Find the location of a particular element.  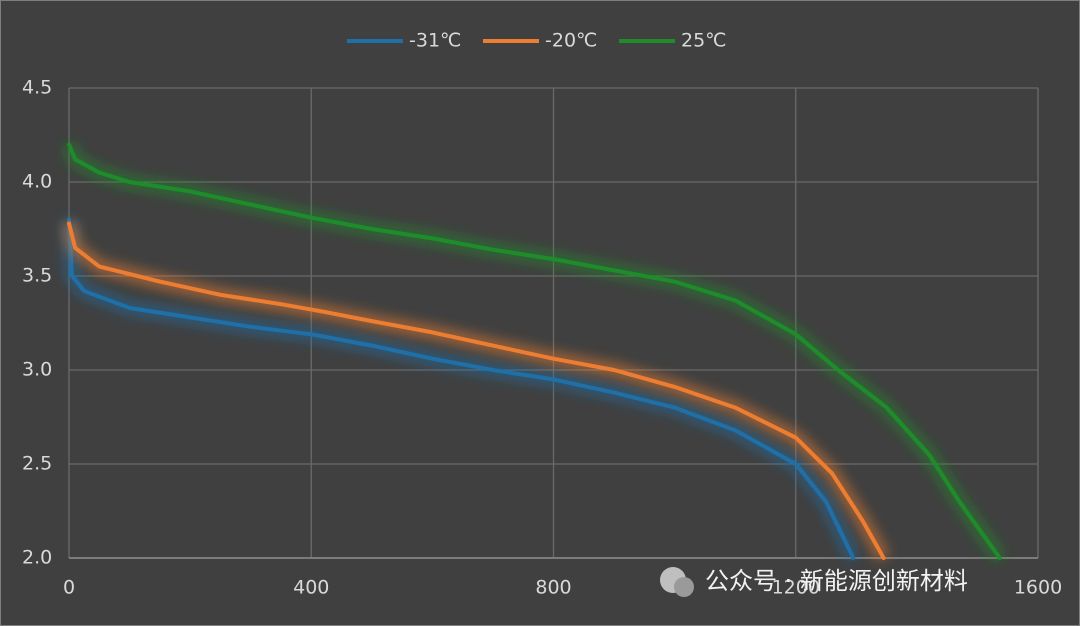

y-tick-label: 3.5 is located at coordinates (37, 276).